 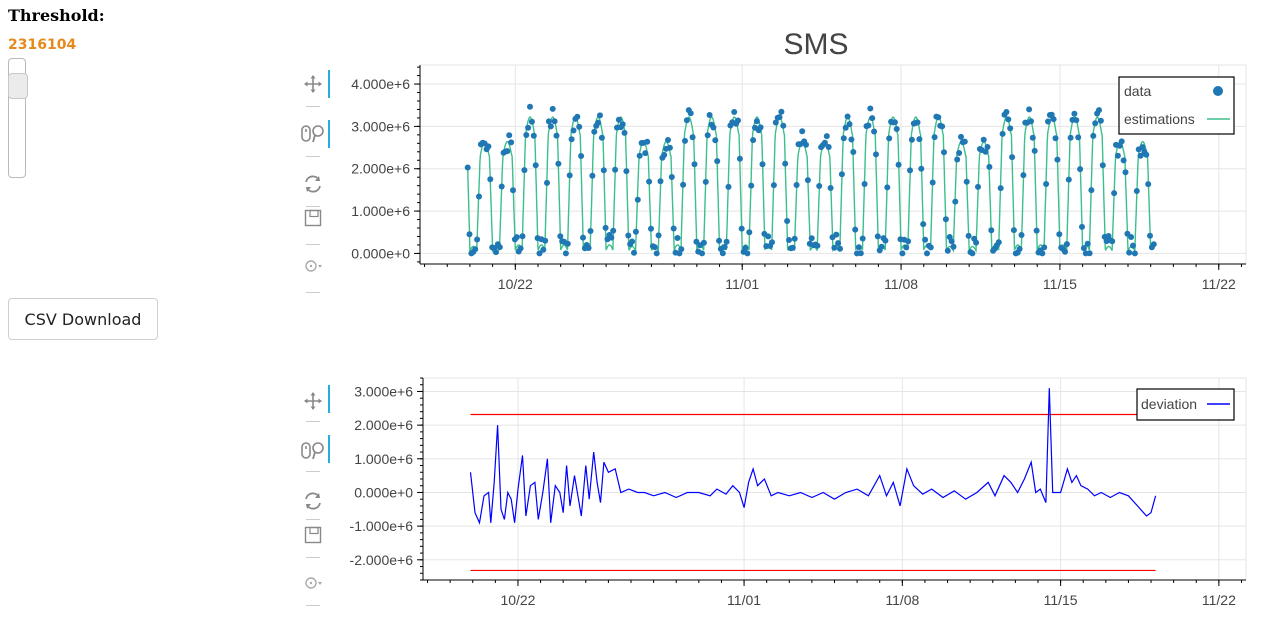 What do you see at coordinates (18, 118) in the screenshot?
I see `threshold-slider` at bounding box center [18, 118].